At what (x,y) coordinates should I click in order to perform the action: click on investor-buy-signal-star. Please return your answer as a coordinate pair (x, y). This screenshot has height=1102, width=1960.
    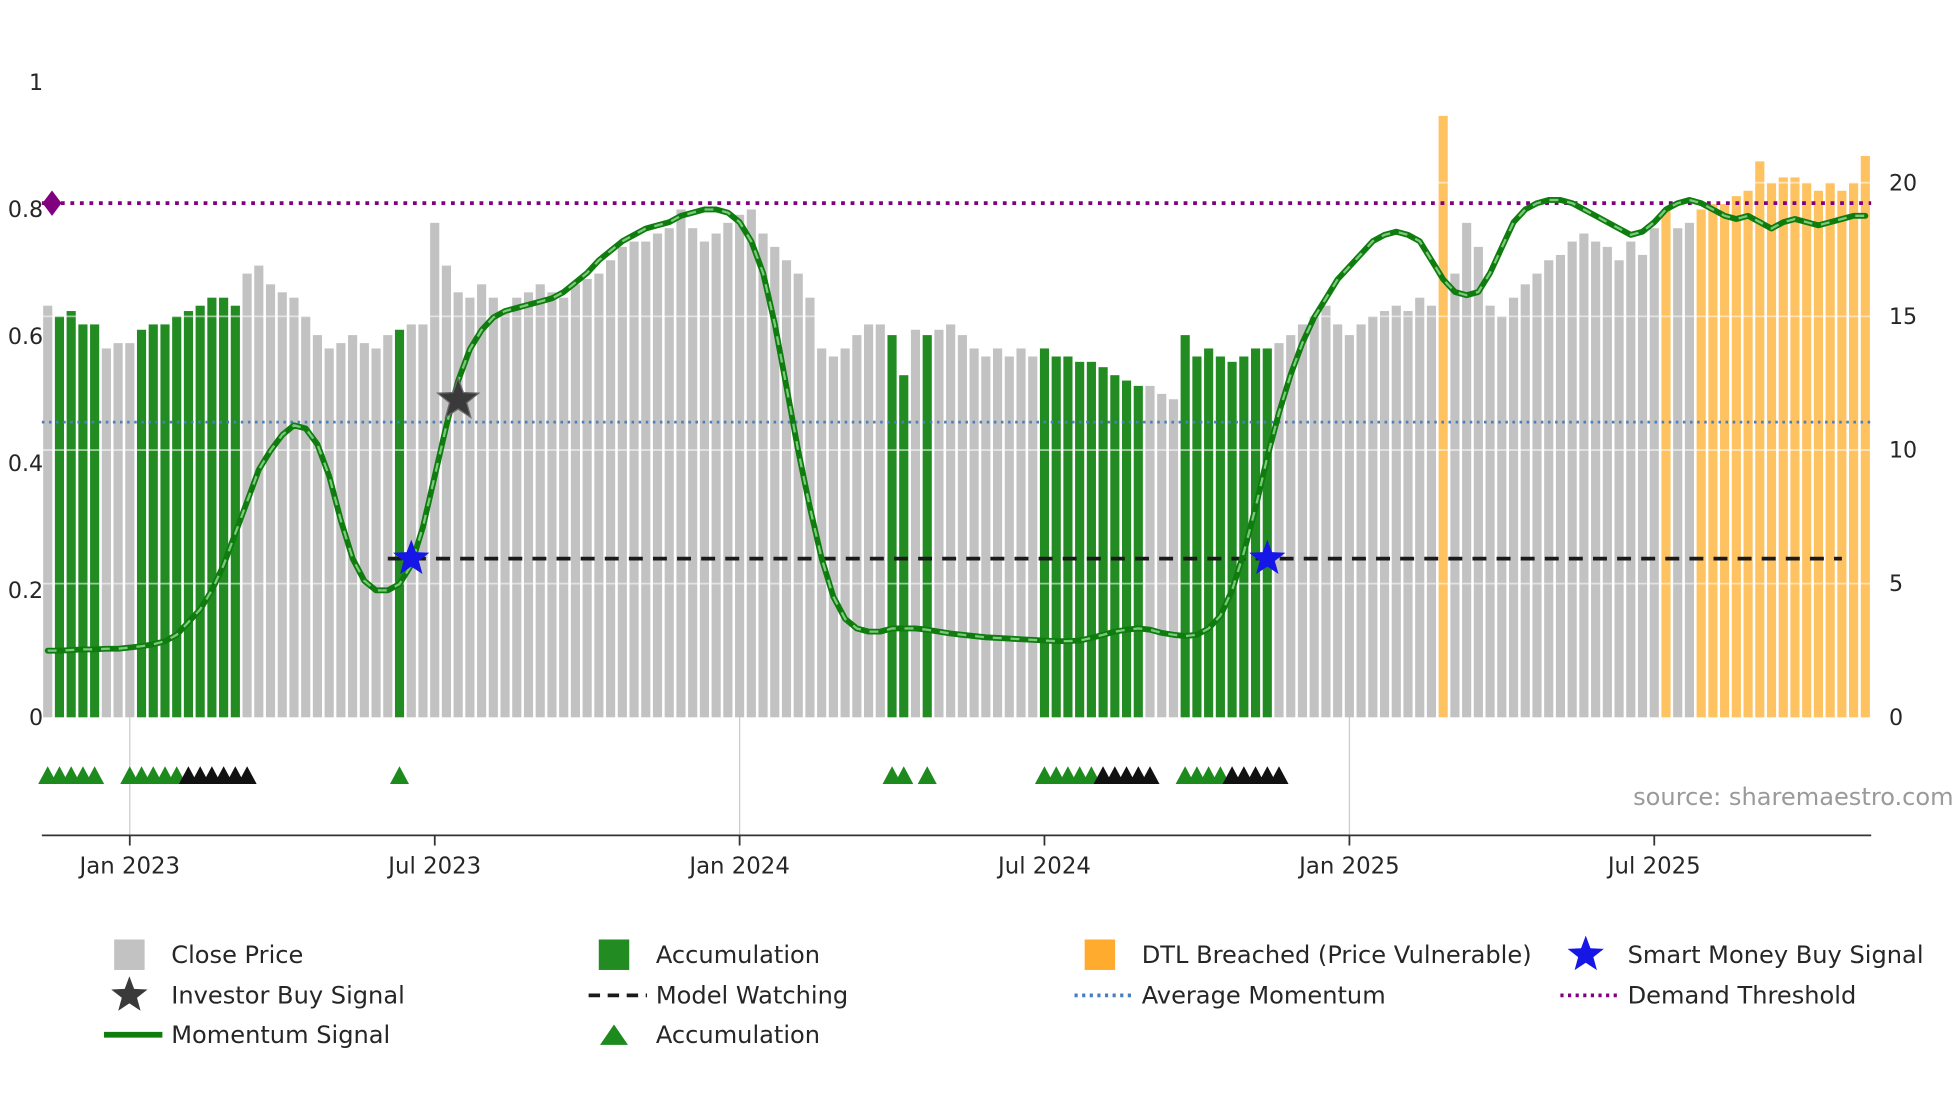
    Looking at the image, I should click on (458, 397).